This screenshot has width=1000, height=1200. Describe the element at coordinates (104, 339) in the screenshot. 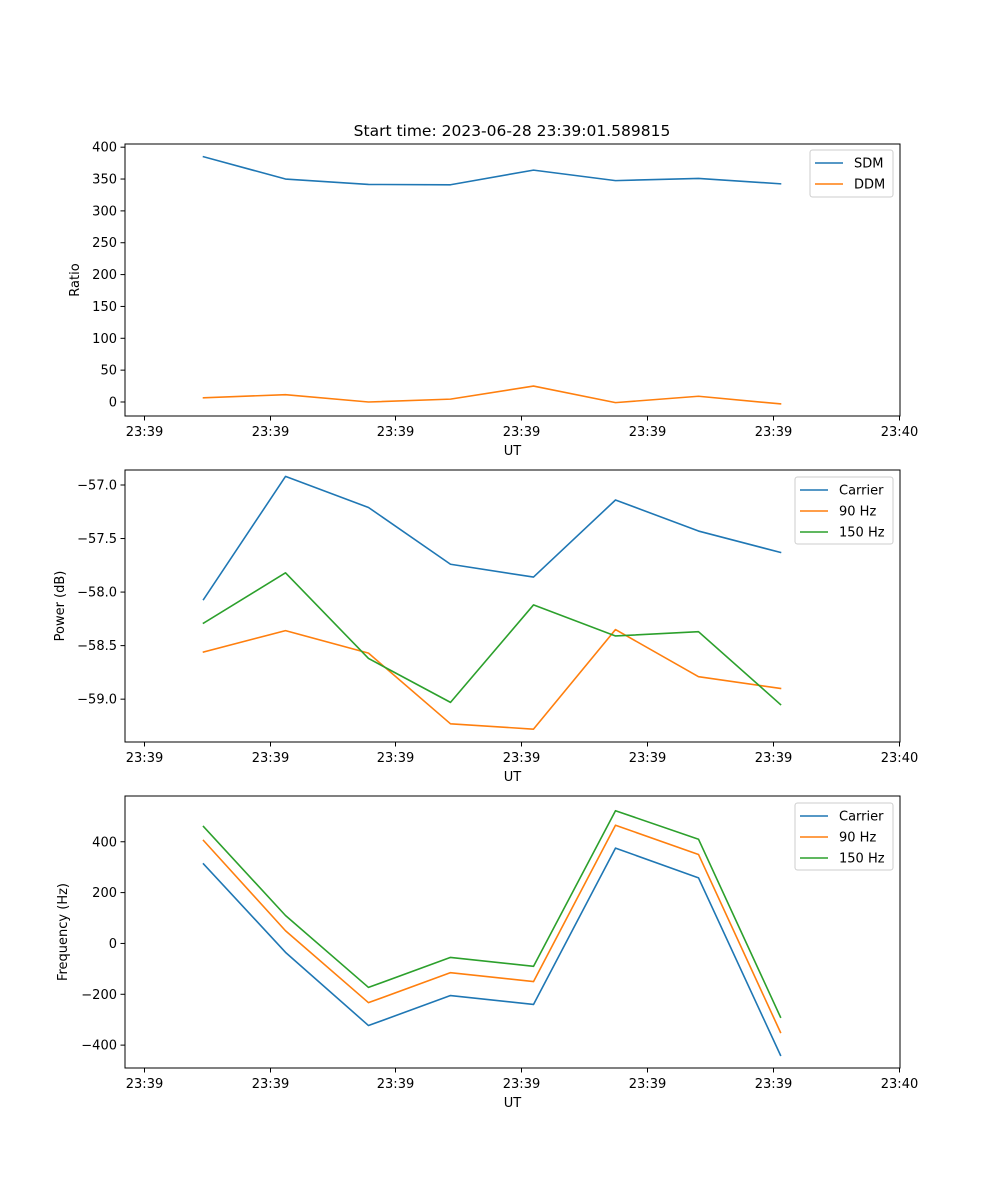

I see `ratio-y-tick-label: 100` at that location.